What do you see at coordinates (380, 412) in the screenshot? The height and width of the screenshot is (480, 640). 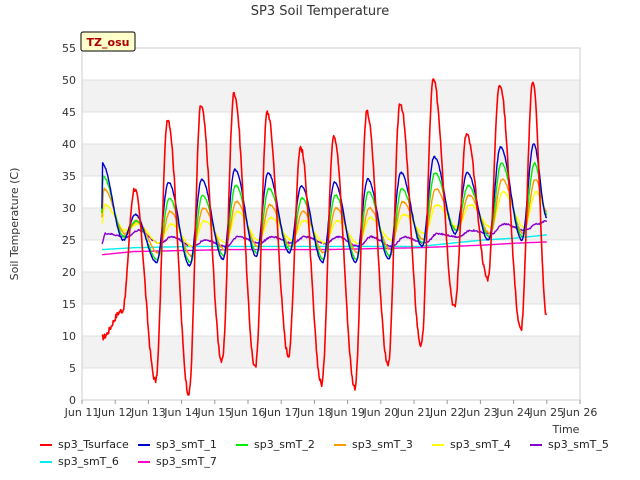 I see `x-tick-label: Jun 20` at bounding box center [380, 412].